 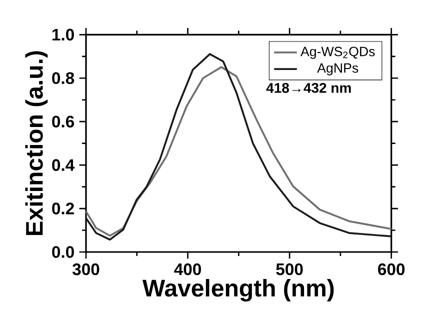 I want to click on x-axis-title: Wavelength (nm), so click(x=238, y=290).